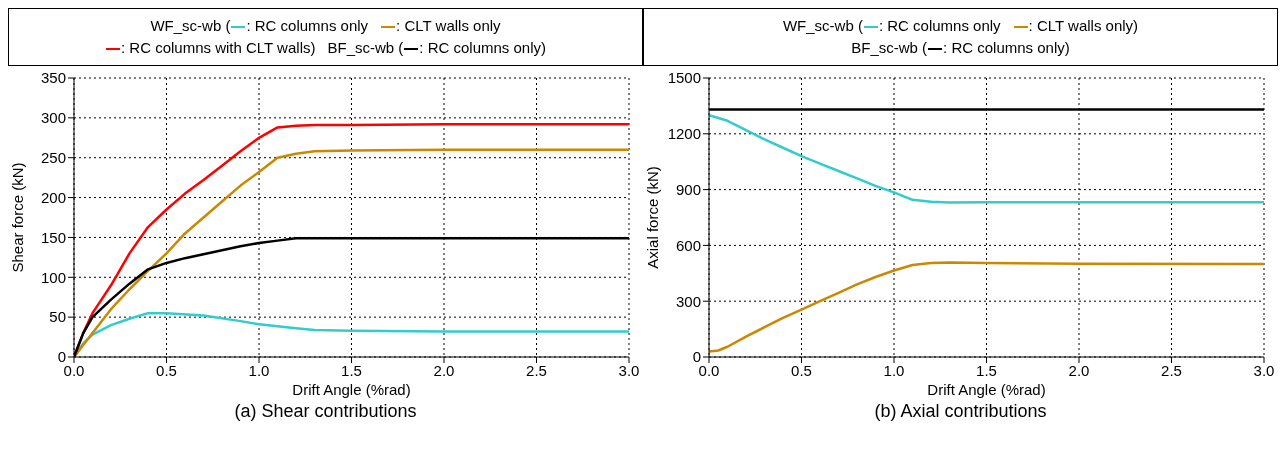  Describe the element at coordinates (448, 25) in the screenshot. I see `legend-label: : CLT walls only` at that location.